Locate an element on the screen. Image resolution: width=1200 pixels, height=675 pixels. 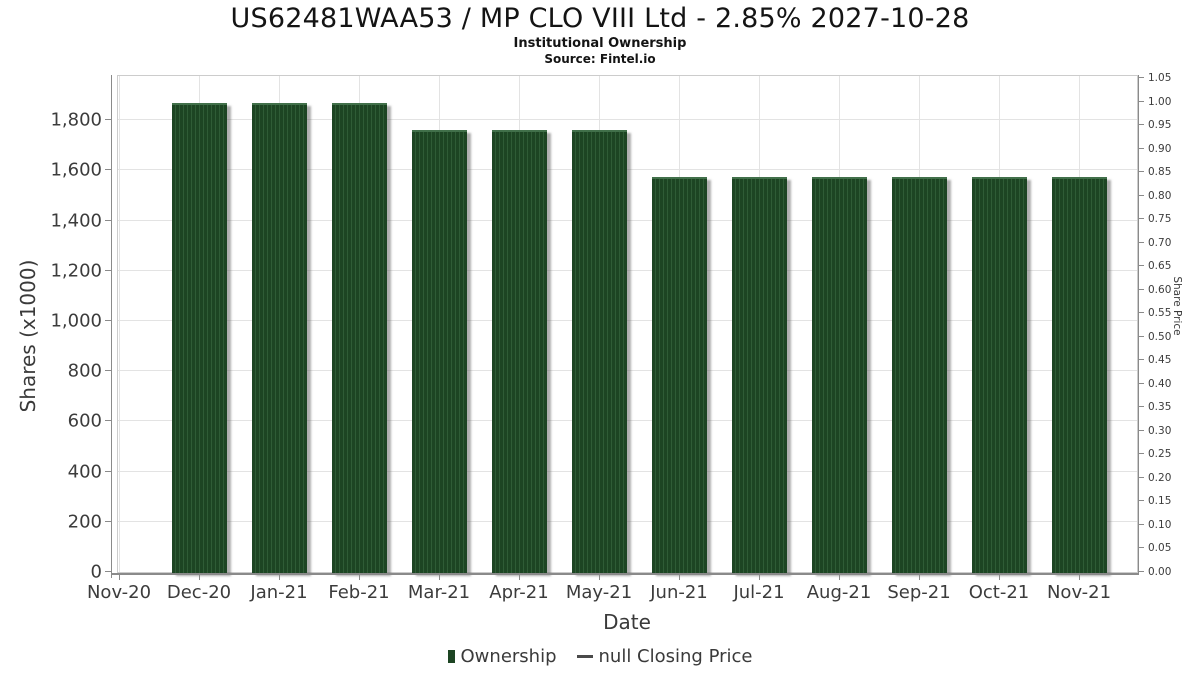
right-tick-label: 0.70 is located at coordinates (1160, 242).